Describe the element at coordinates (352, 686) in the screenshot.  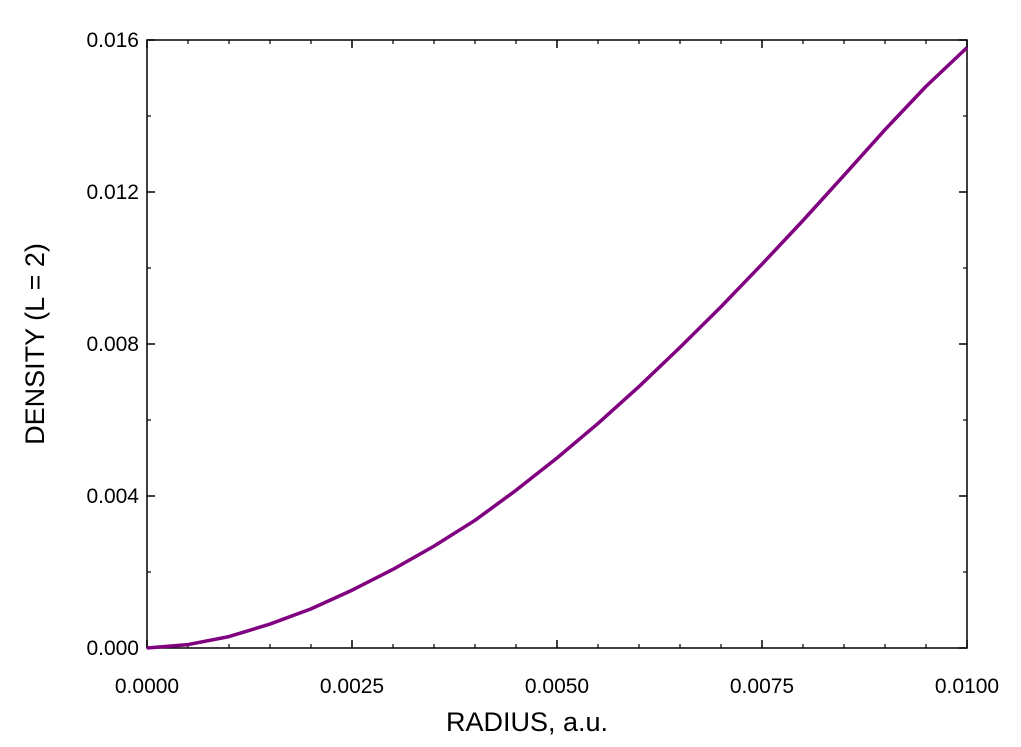
I see `x-tick-label: 0.0025` at that location.